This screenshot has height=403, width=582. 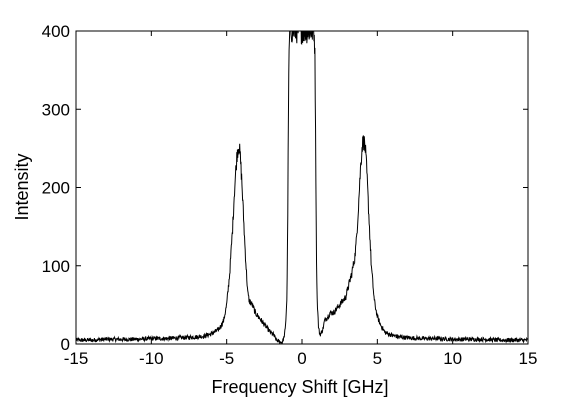 What do you see at coordinates (377, 358) in the screenshot?
I see `x-tick-label: 5` at bounding box center [377, 358].